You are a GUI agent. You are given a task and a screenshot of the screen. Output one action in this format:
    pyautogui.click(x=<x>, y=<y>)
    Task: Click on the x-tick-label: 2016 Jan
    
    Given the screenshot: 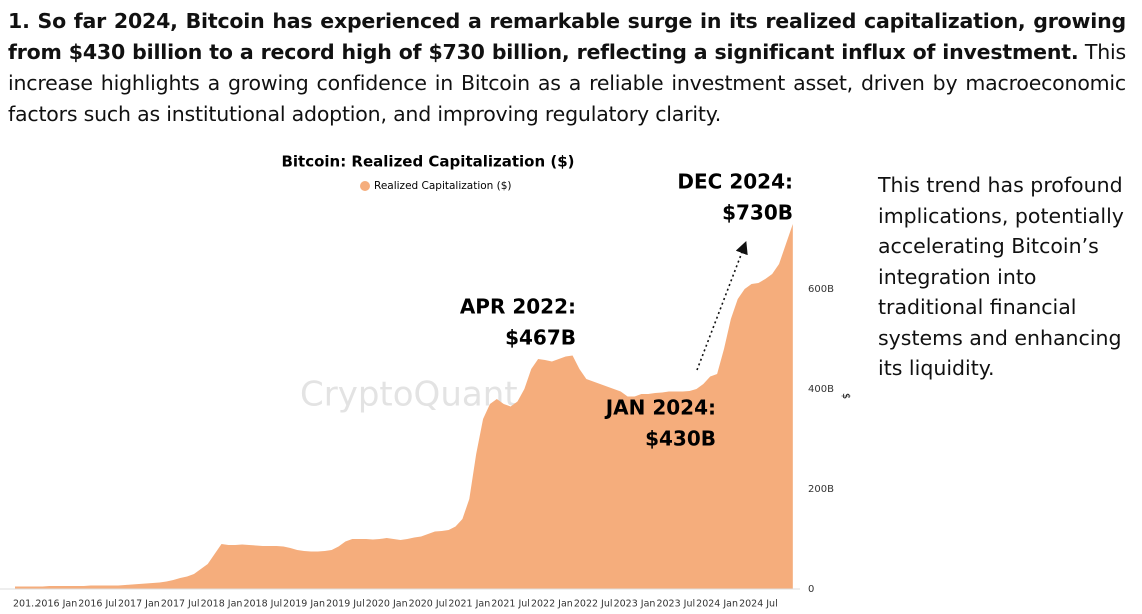 What is the action you would take?
    pyautogui.click(x=56, y=604)
    